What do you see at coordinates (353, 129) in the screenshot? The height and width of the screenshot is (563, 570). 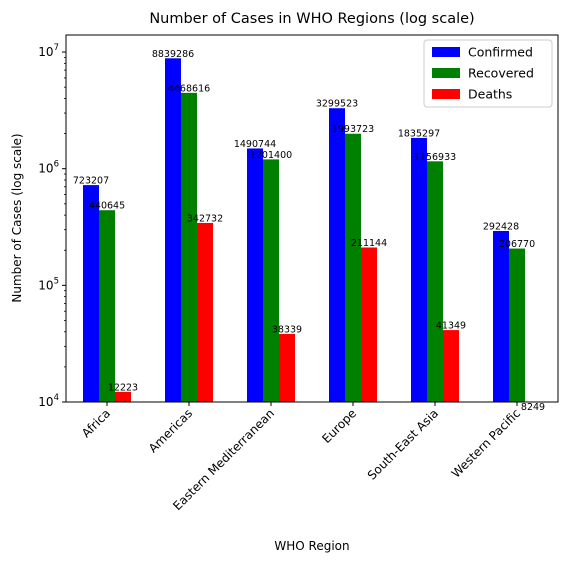 I see `bar-value-label: 1993723` at bounding box center [353, 129].